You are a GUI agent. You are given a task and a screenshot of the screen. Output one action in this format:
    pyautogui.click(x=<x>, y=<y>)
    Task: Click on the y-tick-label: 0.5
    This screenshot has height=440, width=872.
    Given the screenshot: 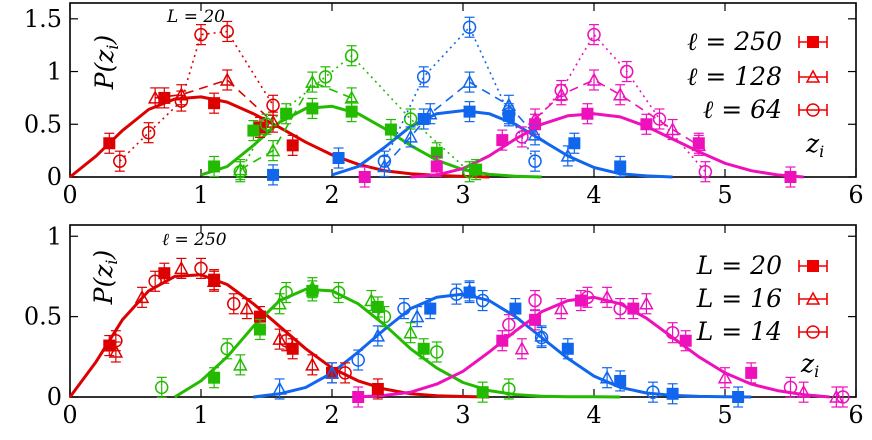 What is the action you would take?
    pyautogui.click(x=43, y=317)
    